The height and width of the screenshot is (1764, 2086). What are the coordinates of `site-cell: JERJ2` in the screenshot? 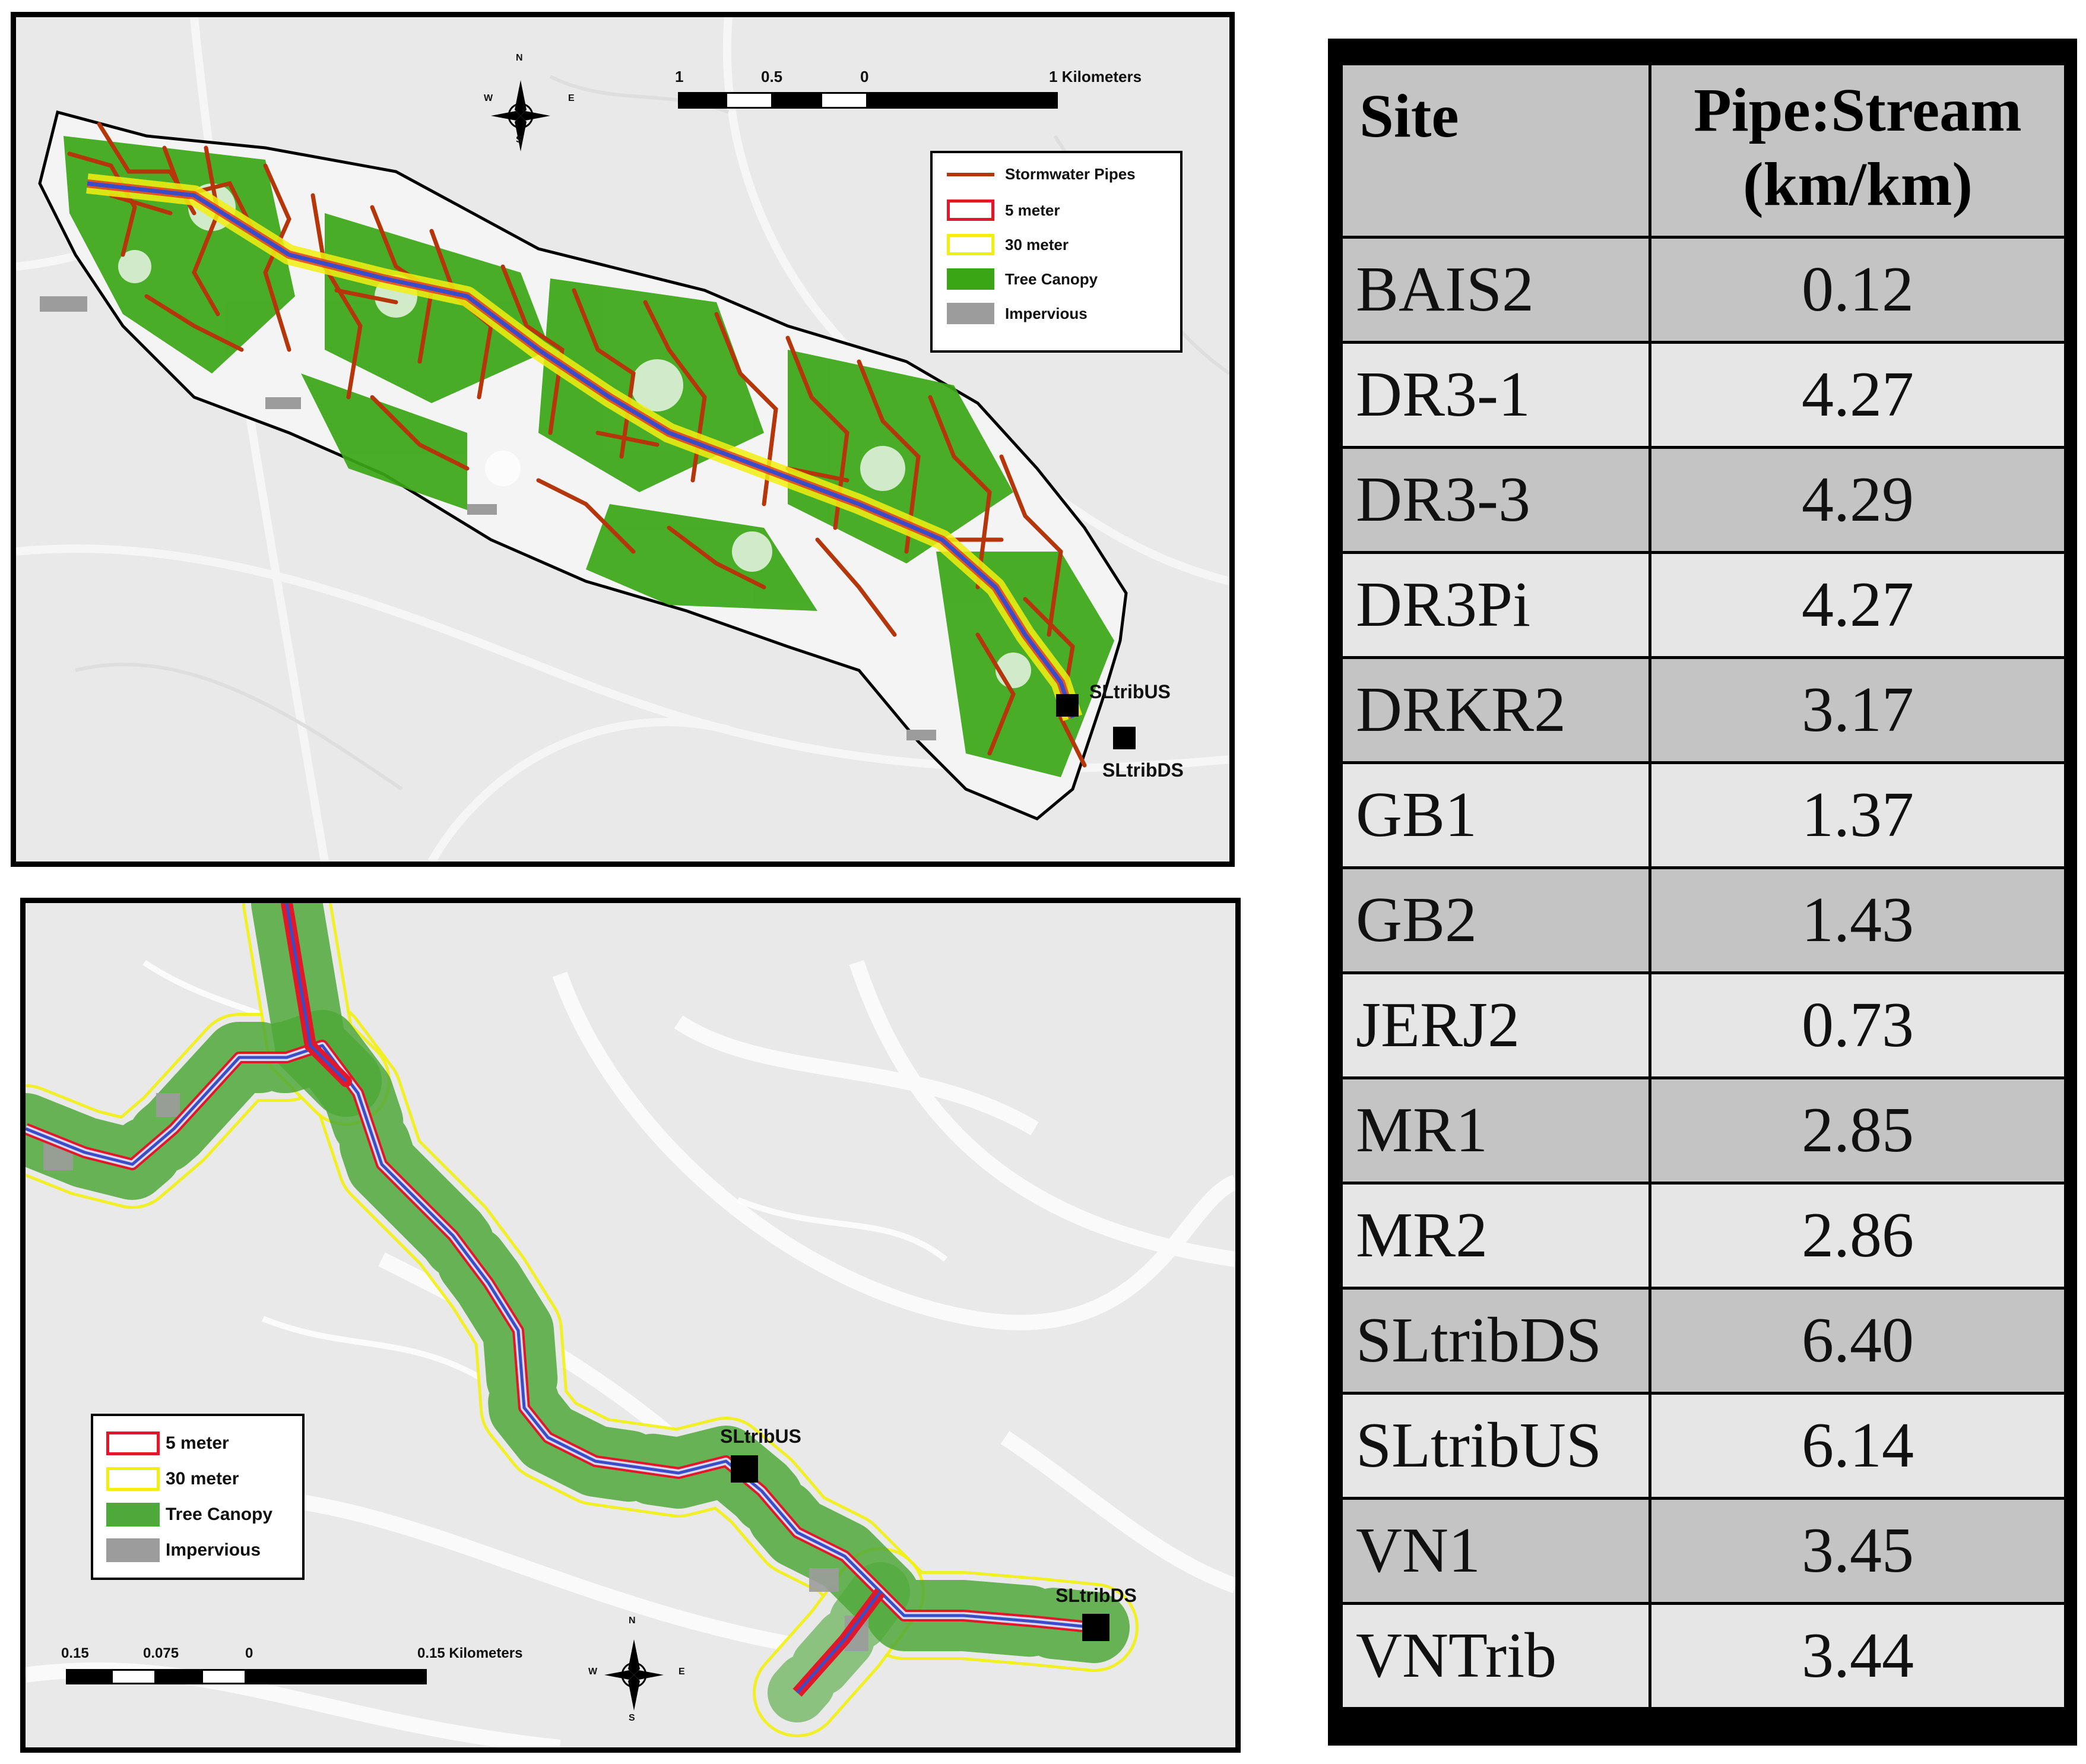 It's located at (1495, 1025).